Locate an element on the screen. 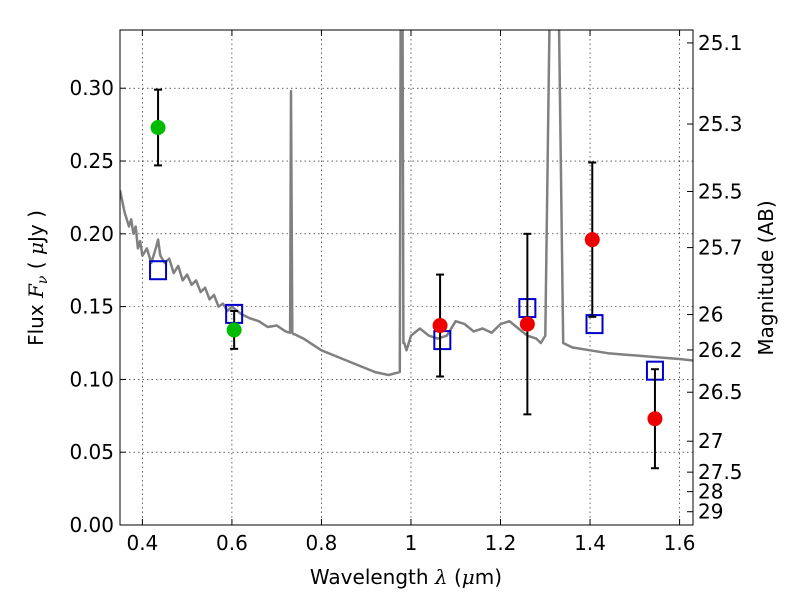  y-tick-label: 0.30 is located at coordinates (91, 88).